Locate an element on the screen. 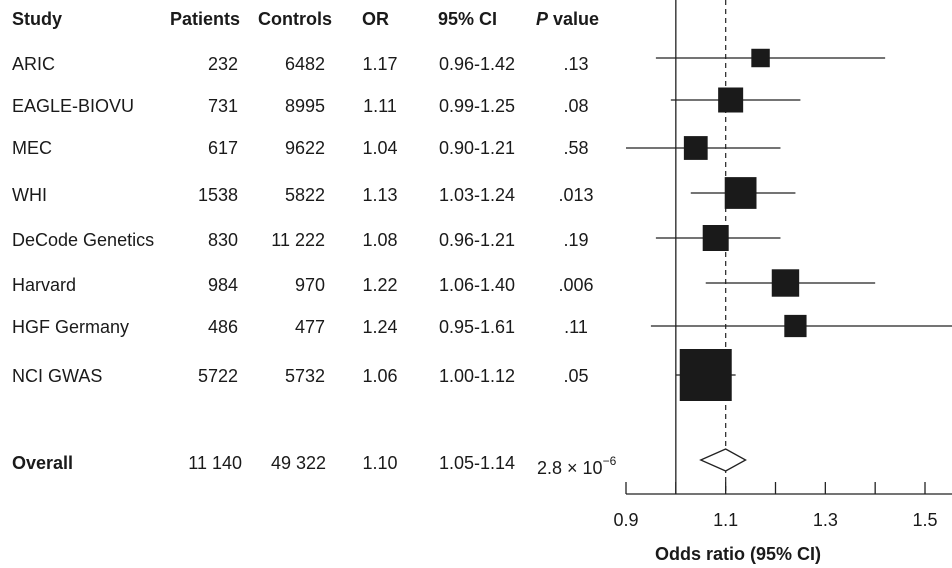 The width and height of the screenshot is (952, 568). or-value: 1.06 is located at coordinates (380, 376).